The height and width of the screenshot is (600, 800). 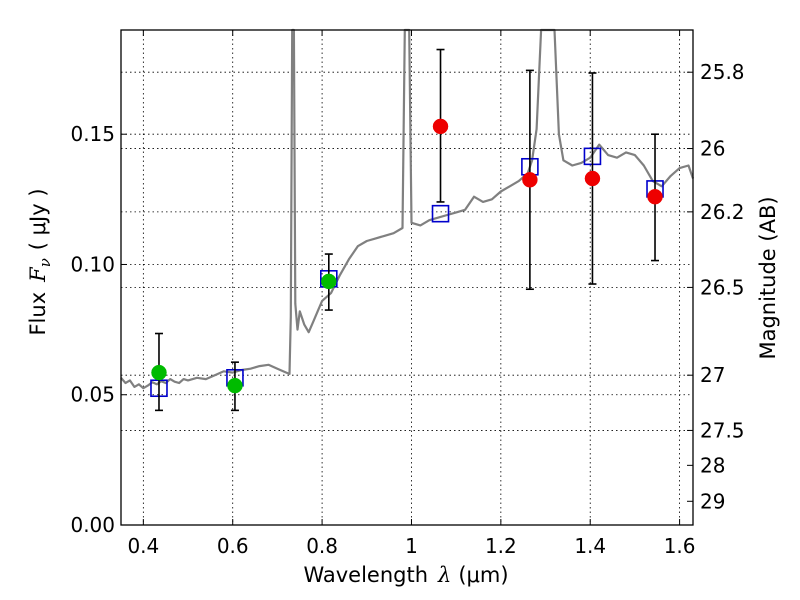 I want to click on x-tick-label: 1.6, so click(x=680, y=546).